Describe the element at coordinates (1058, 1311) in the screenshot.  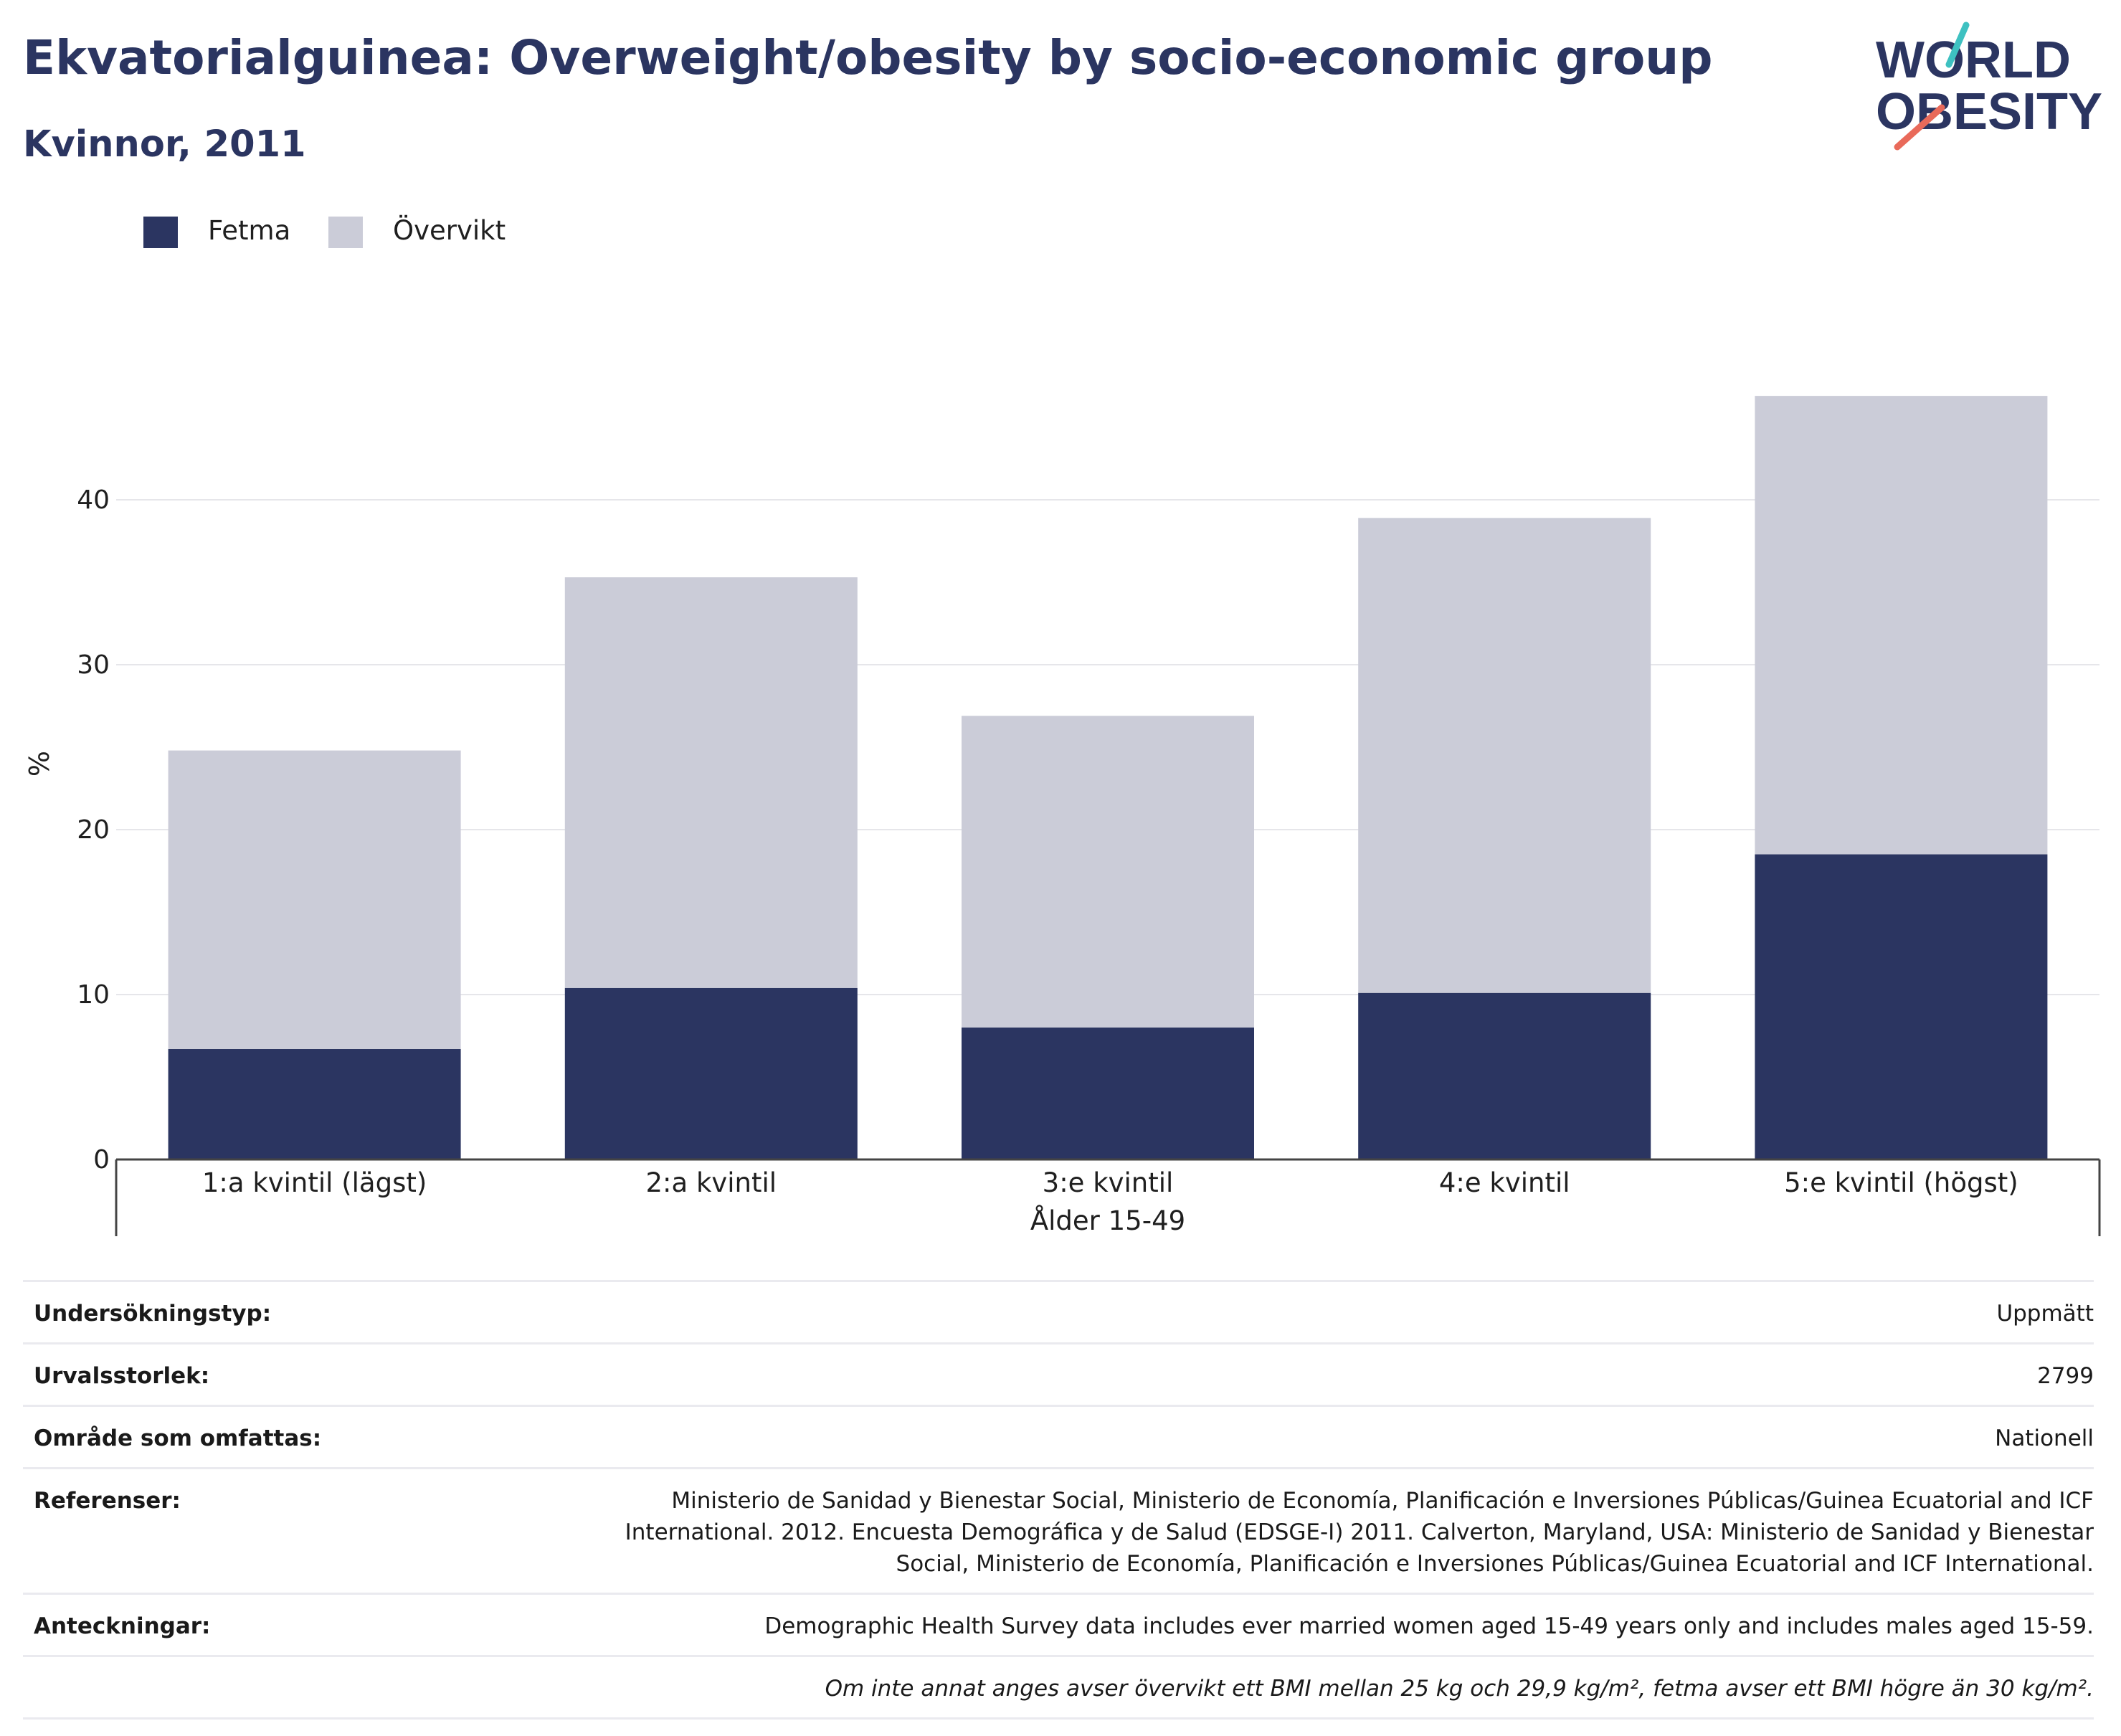
I see `meta-row-survey-type: Undersökningstyp: Uppmätt` at that location.